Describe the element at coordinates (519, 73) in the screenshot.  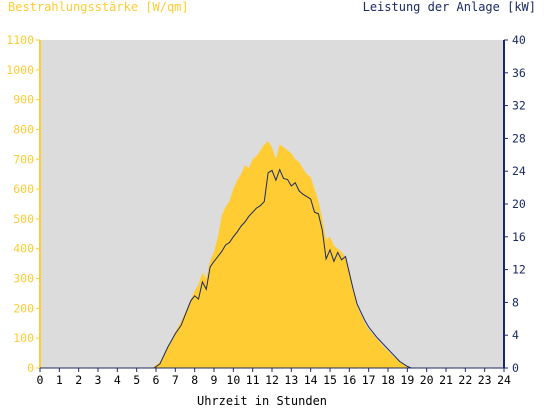
I see `right-tick-label: 36` at that location.